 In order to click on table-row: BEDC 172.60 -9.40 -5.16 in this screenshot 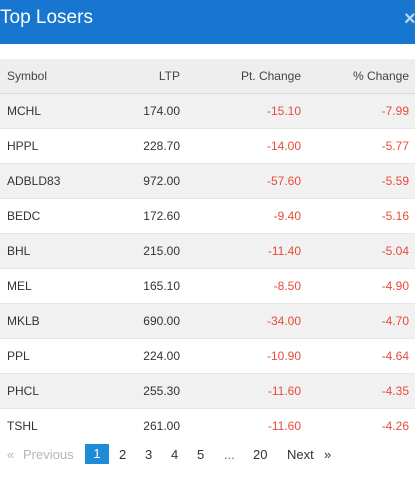, I will do `click(207, 216)`.